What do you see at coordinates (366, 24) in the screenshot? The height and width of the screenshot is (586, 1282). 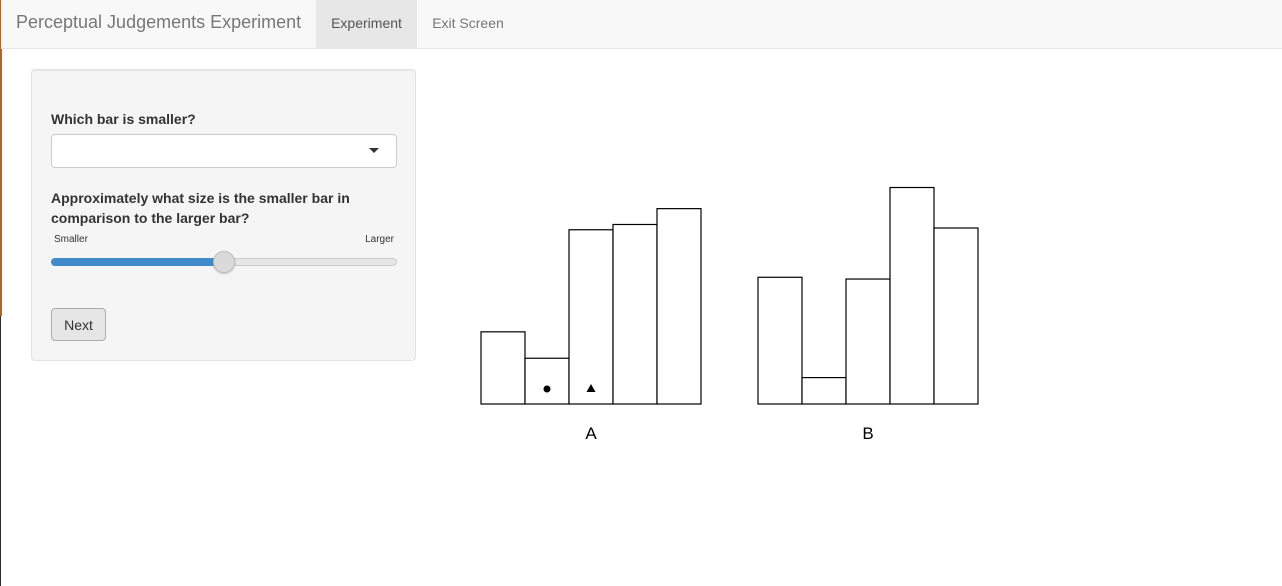 I see `tab-experiment: Experiment` at bounding box center [366, 24].